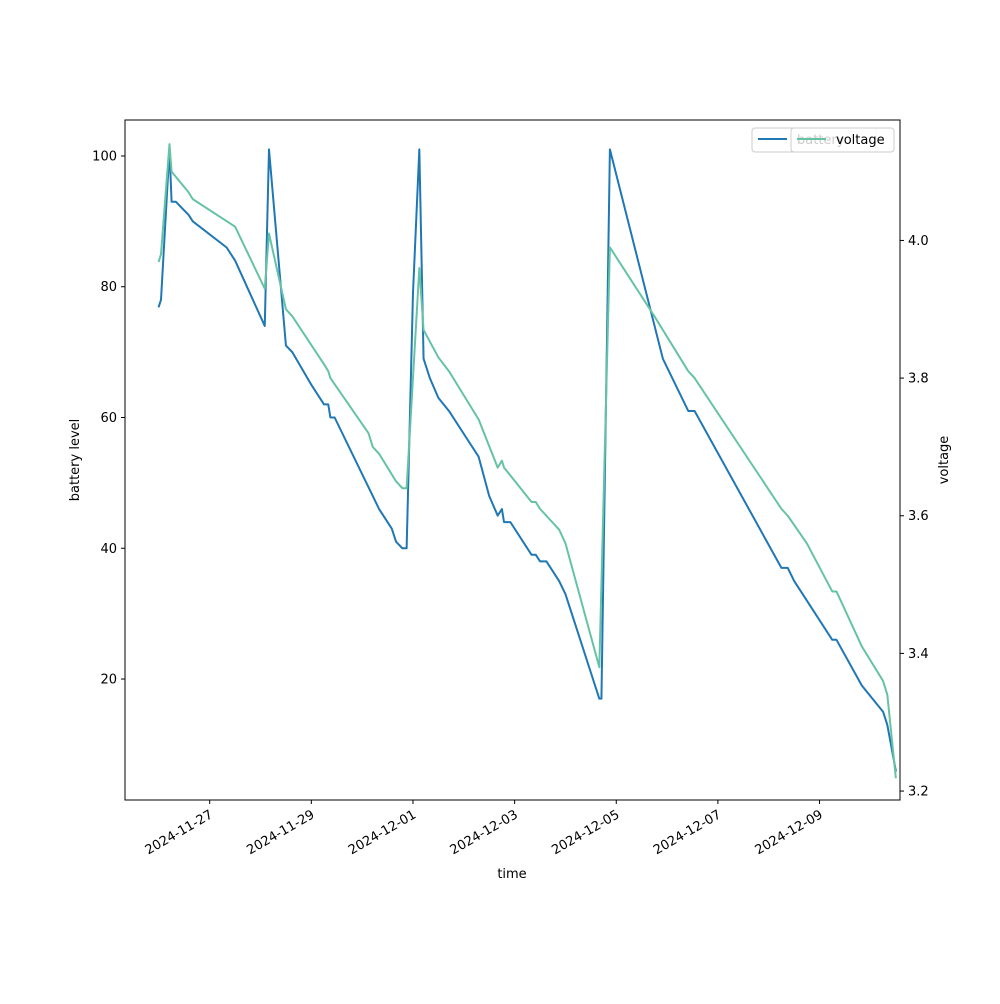 This screenshot has height=1004, width=1000. Describe the element at coordinates (918, 241) in the screenshot. I see `right-y-tick-label: 4.0` at that location.